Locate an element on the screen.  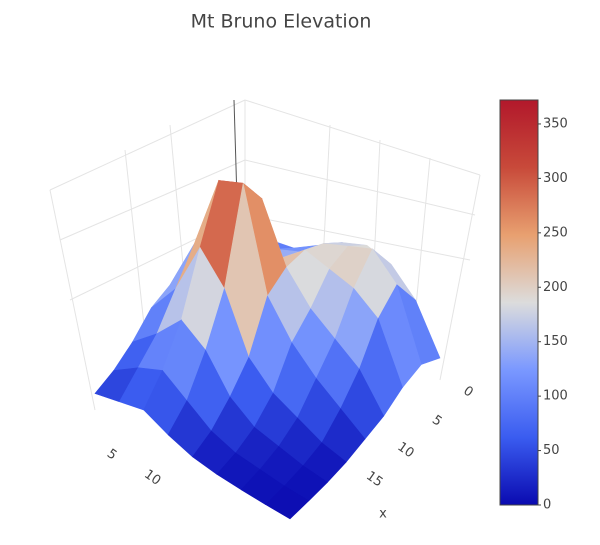
surface-cell is located at coordinates (287, 502).